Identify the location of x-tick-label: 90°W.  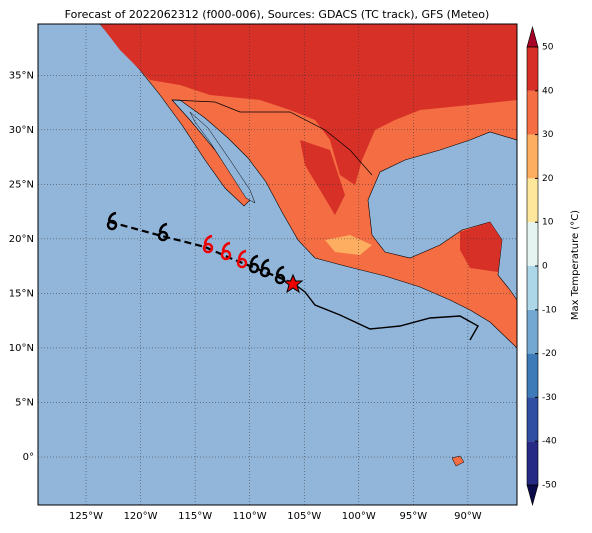
(468, 516).